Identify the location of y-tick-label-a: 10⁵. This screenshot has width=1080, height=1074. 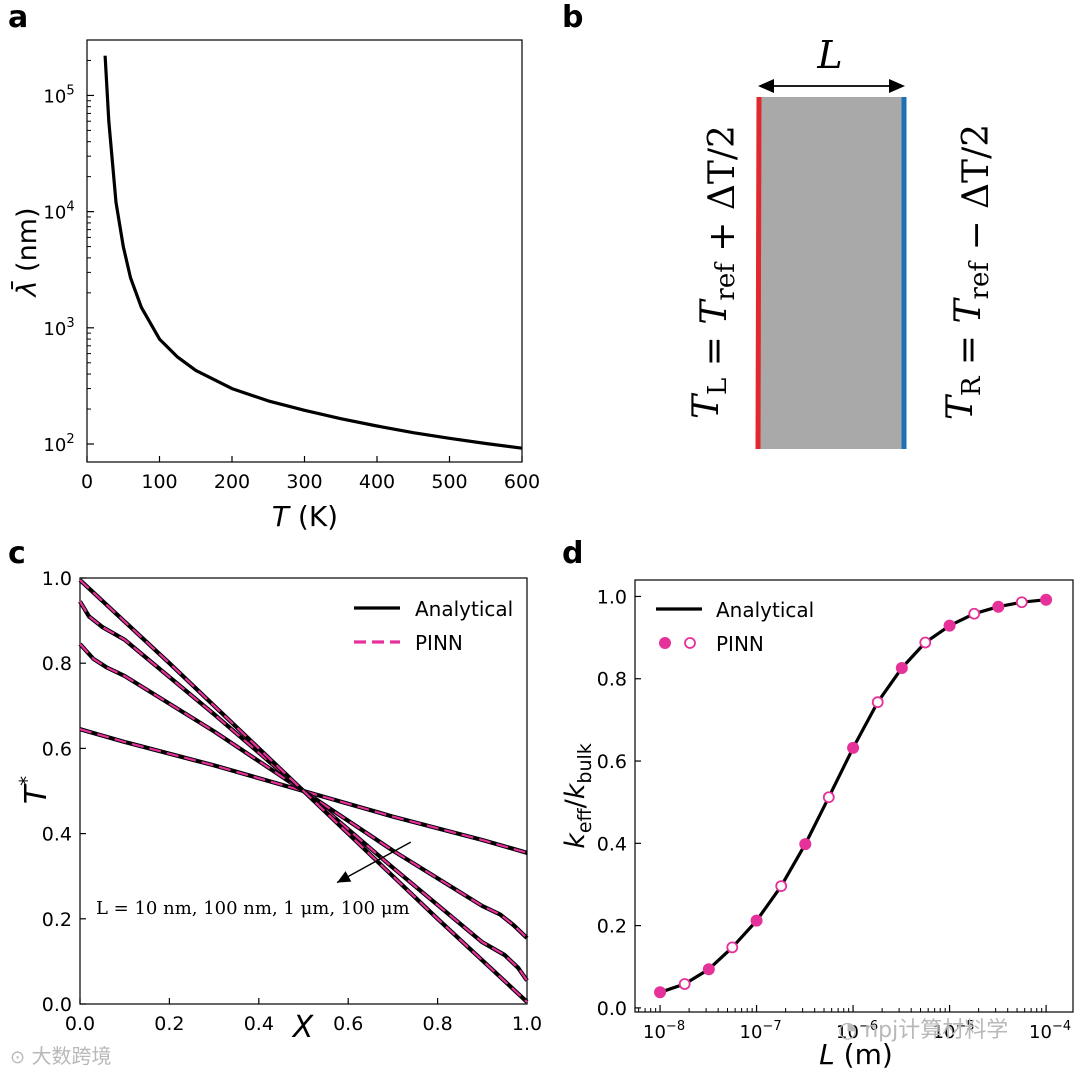
(58, 95).